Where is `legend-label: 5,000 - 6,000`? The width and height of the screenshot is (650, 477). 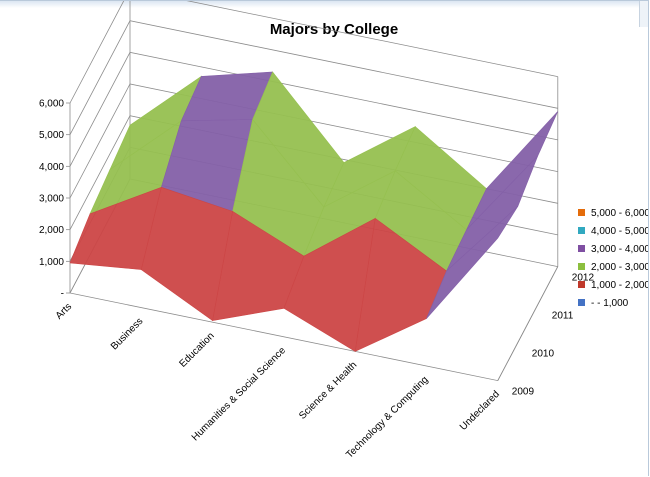
legend-label: 5,000 - 6,000 is located at coordinates (619, 213).